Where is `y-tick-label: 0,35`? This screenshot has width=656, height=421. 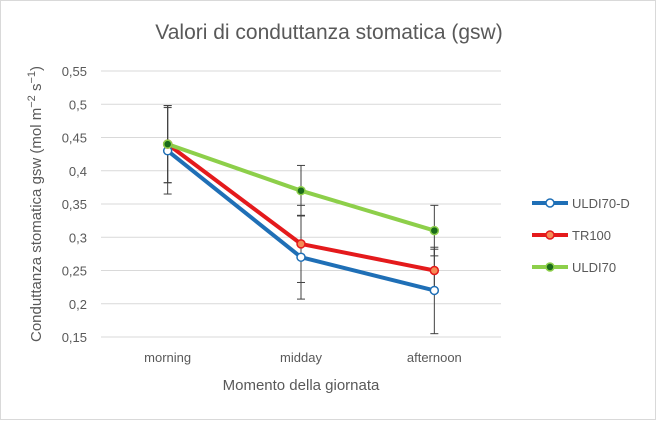
y-tick-label: 0,35 is located at coordinates (74, 204).